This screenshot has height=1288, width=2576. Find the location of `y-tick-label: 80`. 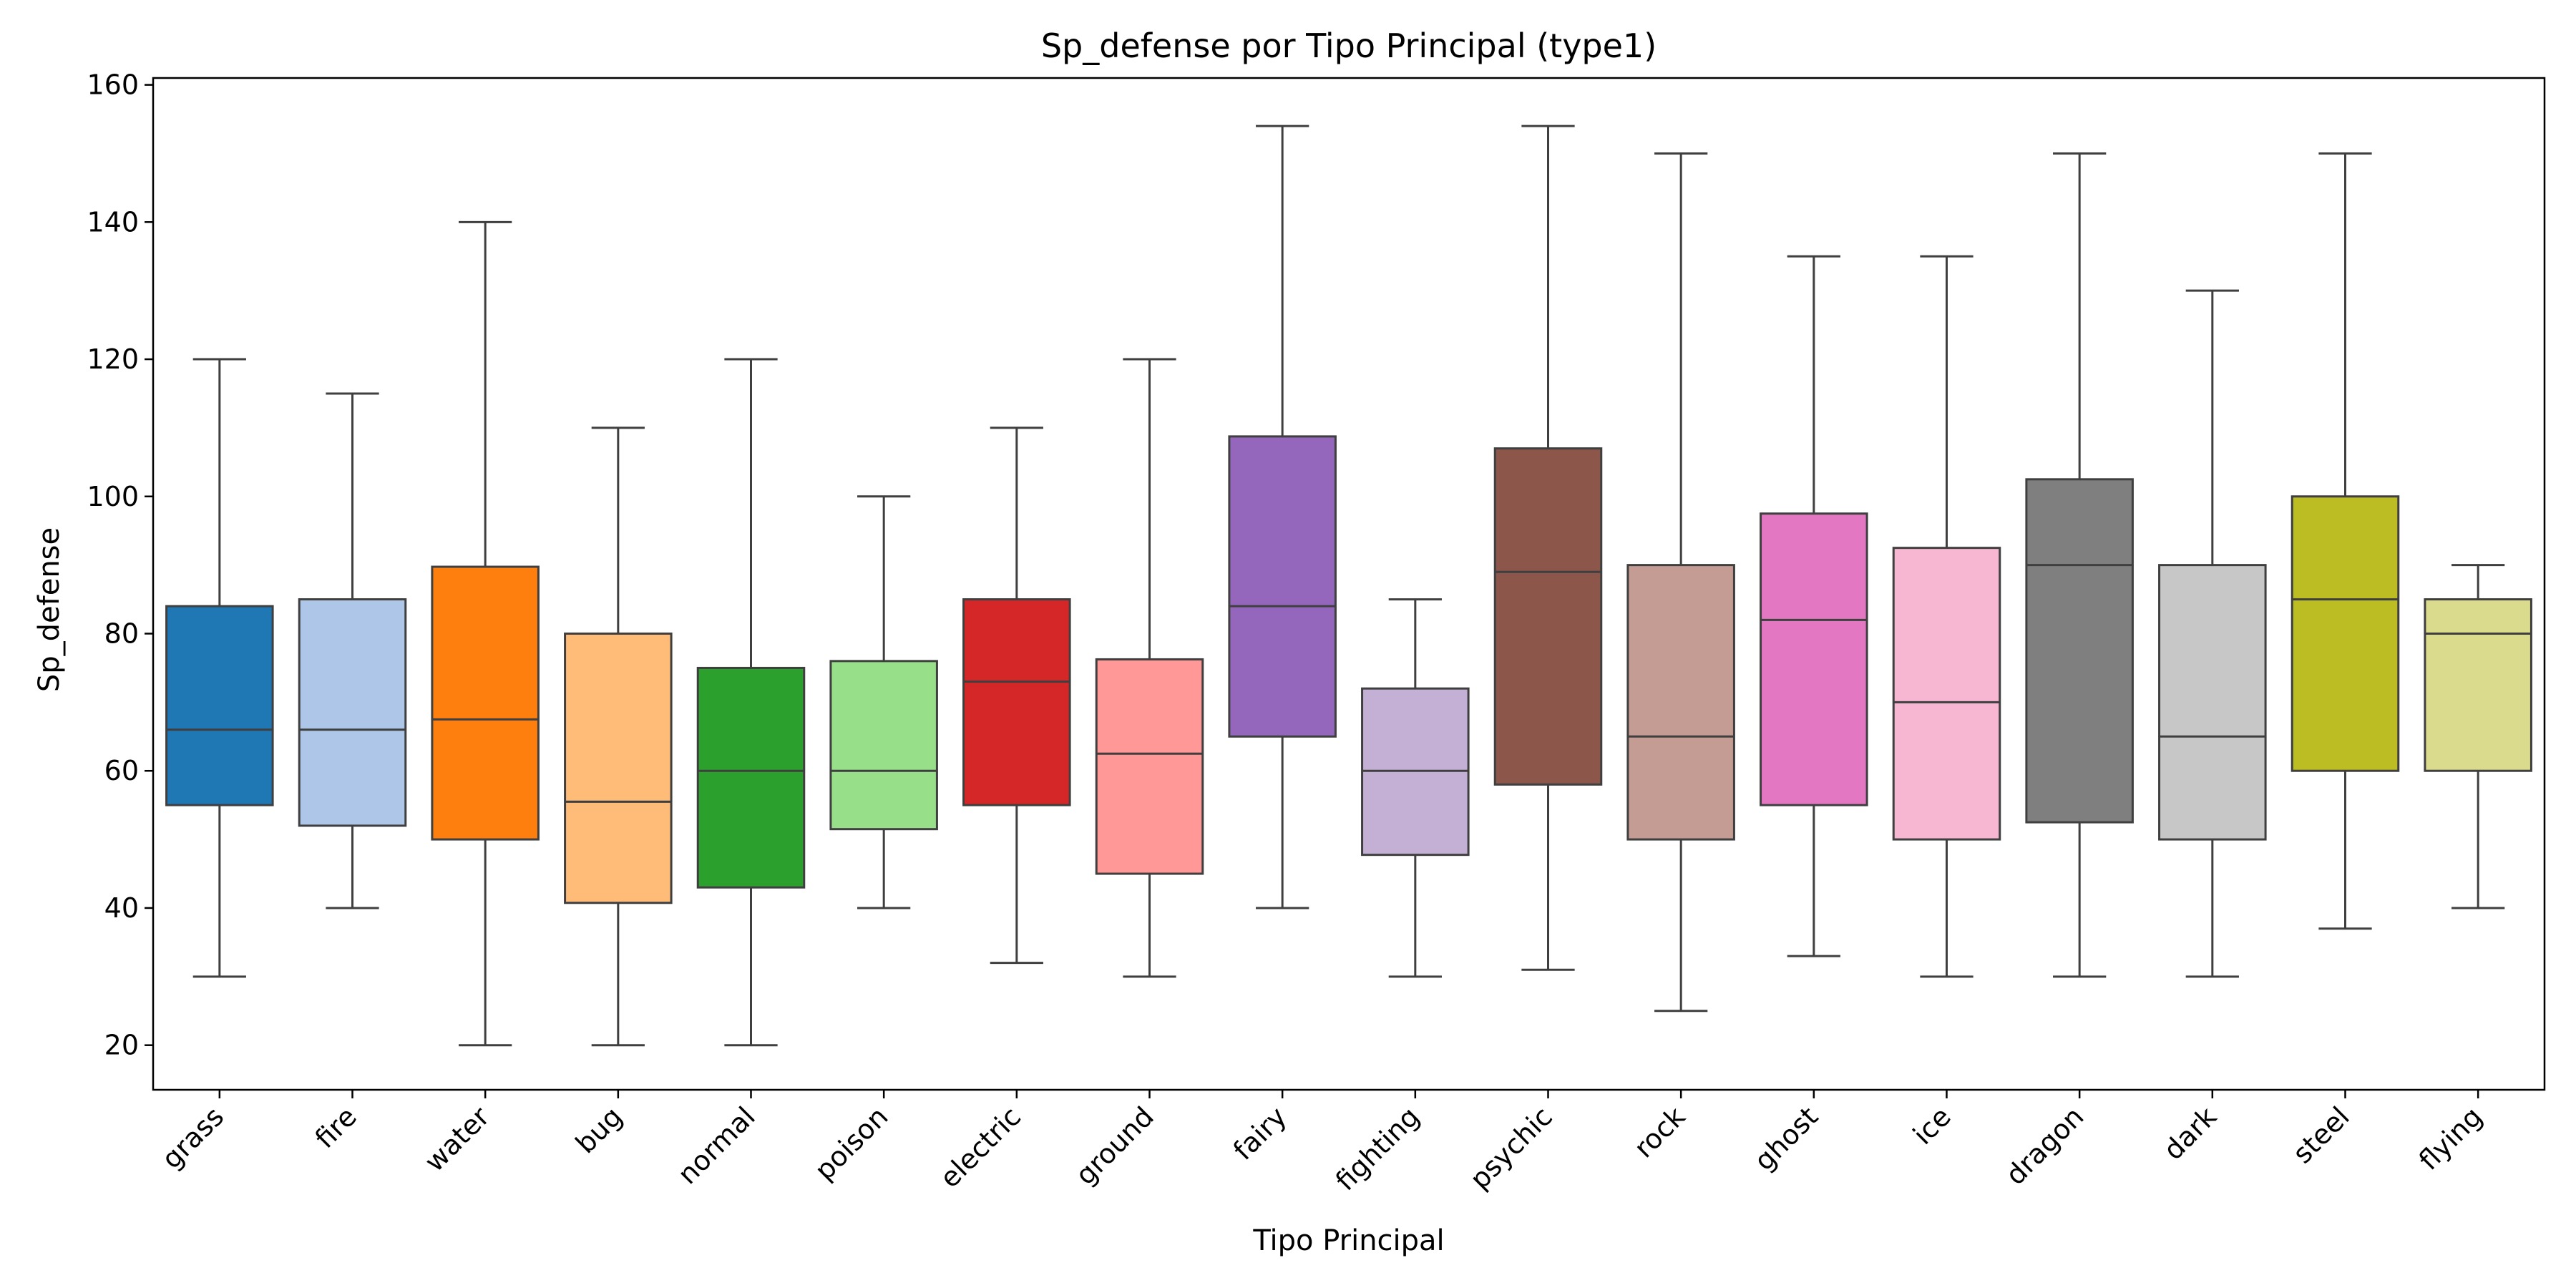

y-tick-label: 80 is located at coordinates (122, 634).